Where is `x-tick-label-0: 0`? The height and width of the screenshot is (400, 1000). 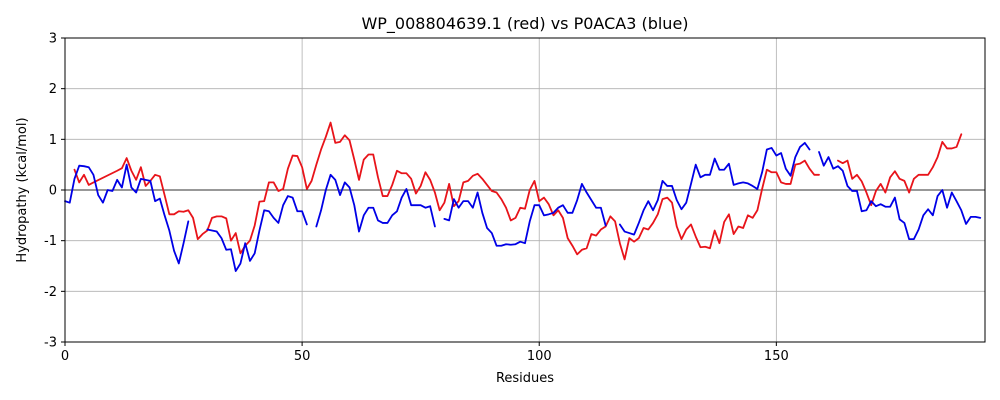 x-tick-label-0: 0 is located at coordinates (65, 356).